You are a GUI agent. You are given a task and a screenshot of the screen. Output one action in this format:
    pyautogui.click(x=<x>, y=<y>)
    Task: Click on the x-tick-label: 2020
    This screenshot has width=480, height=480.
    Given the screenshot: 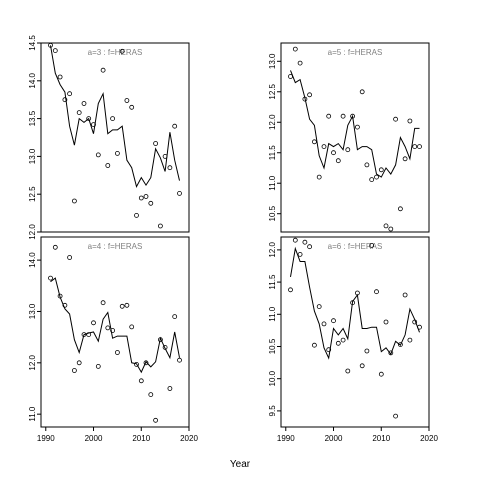 What is the action you would take?
    pyautogui.click(x=429, y=438)
    